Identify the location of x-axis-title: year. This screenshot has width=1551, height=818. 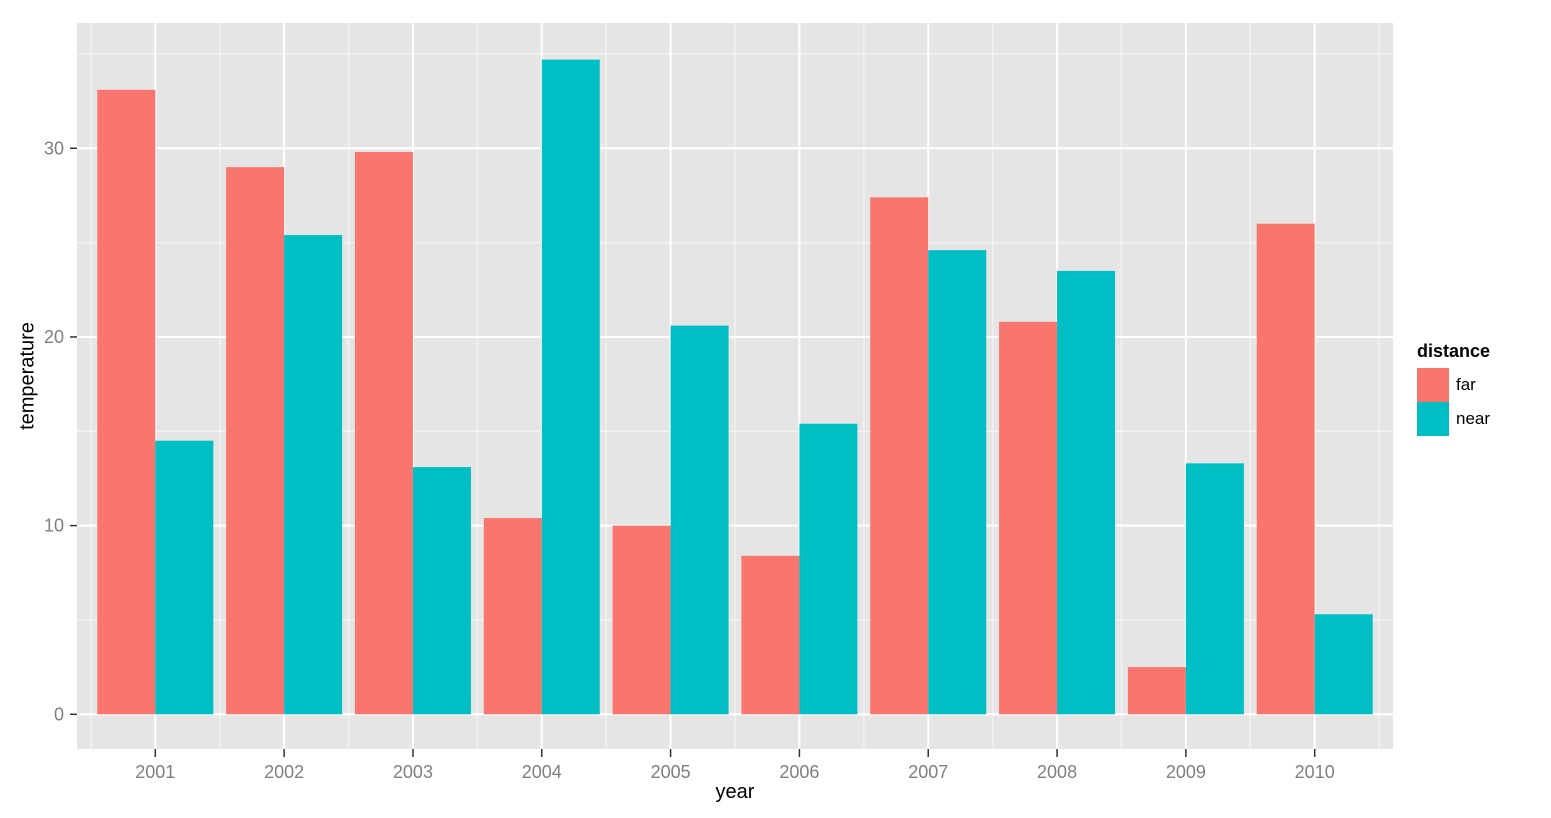
(735, 792).